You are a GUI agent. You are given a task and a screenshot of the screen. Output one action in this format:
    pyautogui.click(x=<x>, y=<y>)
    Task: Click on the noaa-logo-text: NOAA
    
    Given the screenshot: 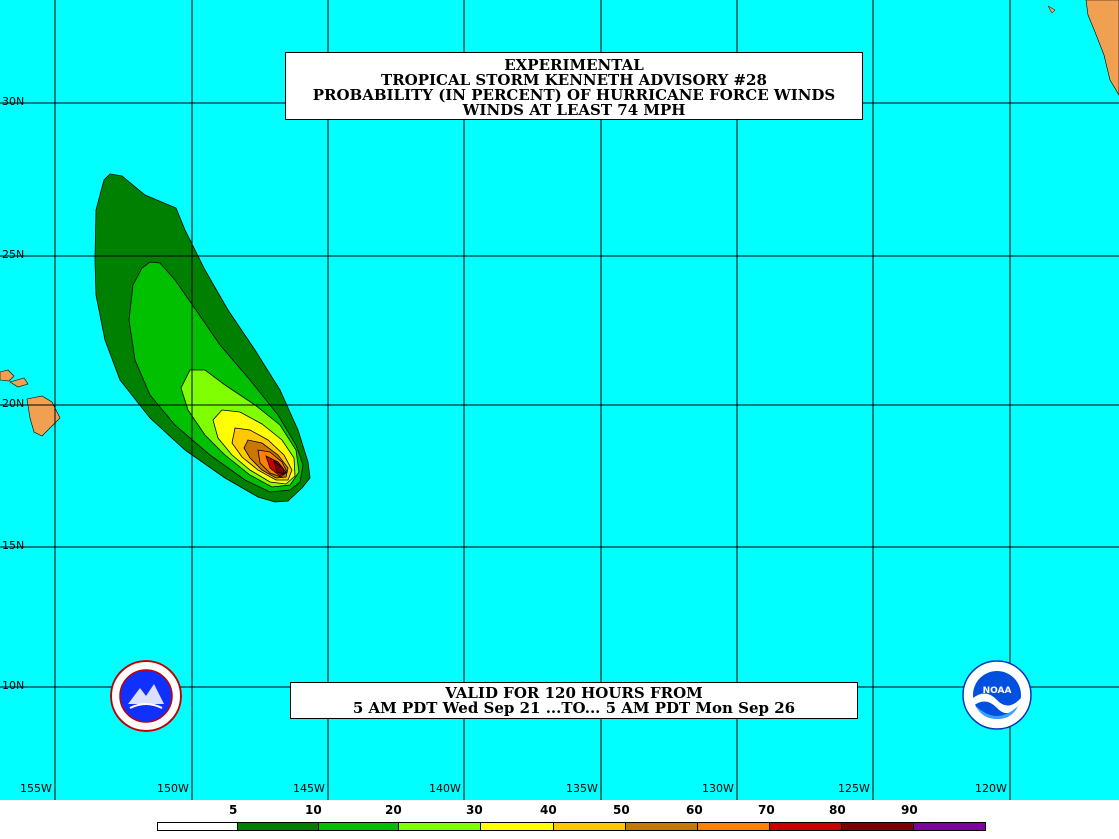 What is the action you would take?
    pyautogui.click(x=997, y=691)
    